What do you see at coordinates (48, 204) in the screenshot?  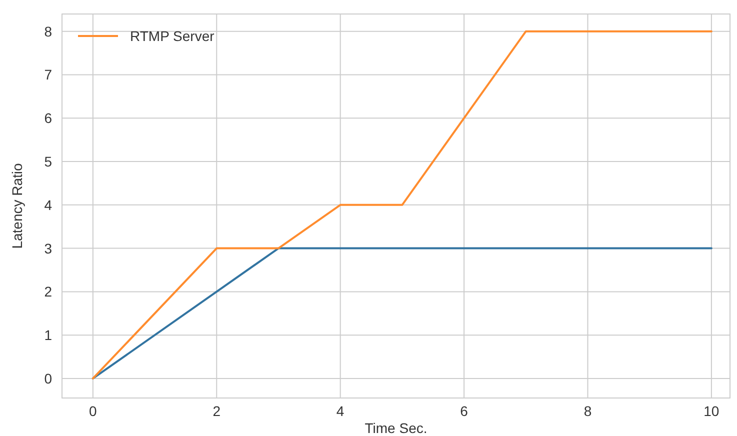 I see `y-tick-label: 4` at bounding box center [48, 204].